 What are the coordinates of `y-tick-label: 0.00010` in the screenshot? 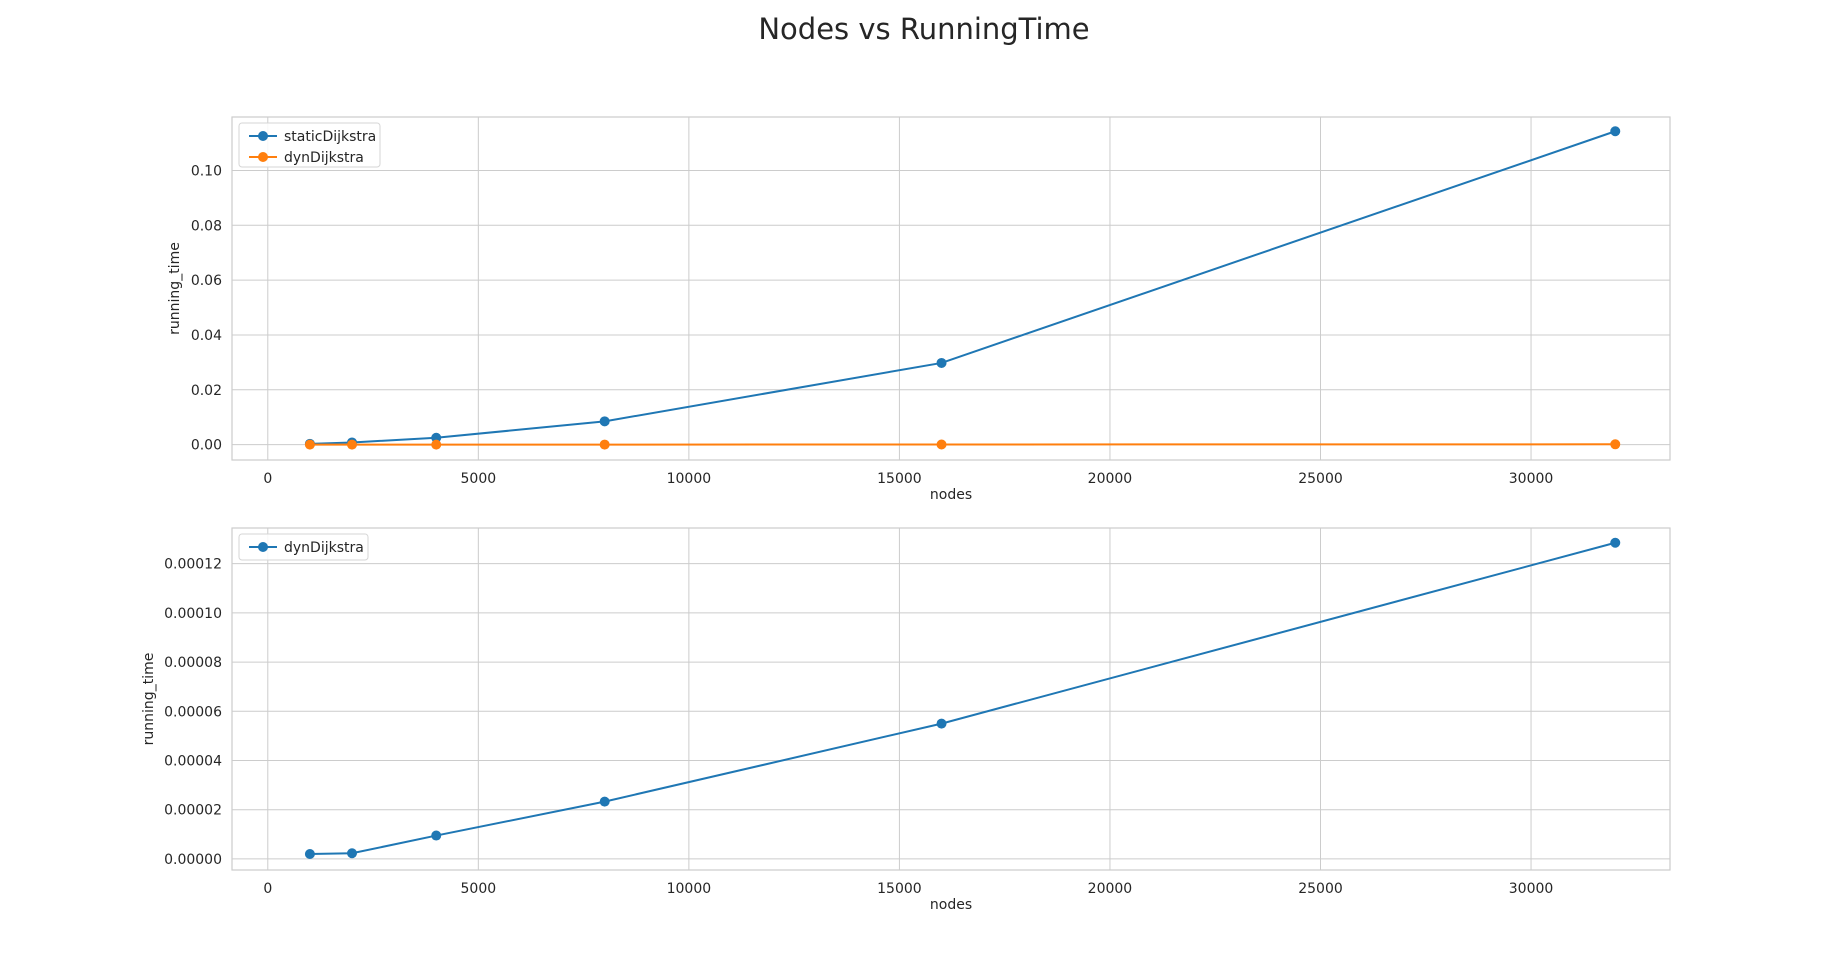 It's located at (193, 614).